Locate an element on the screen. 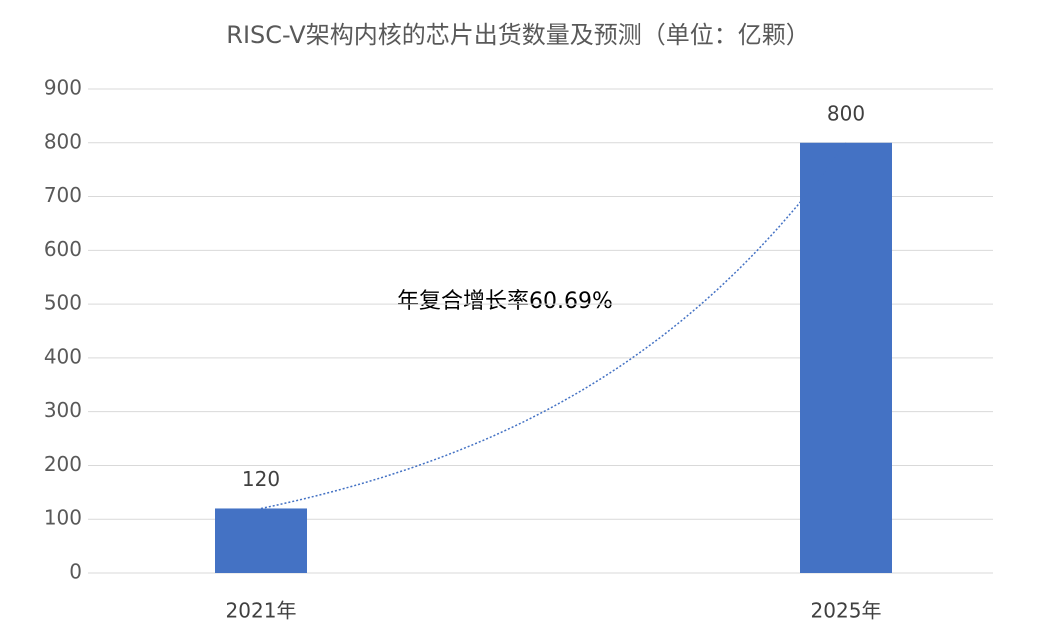 The width and height of the screenshot is (1048, 638). annotation: 年复合增长率60.69% is located at coordinates (505, 301).